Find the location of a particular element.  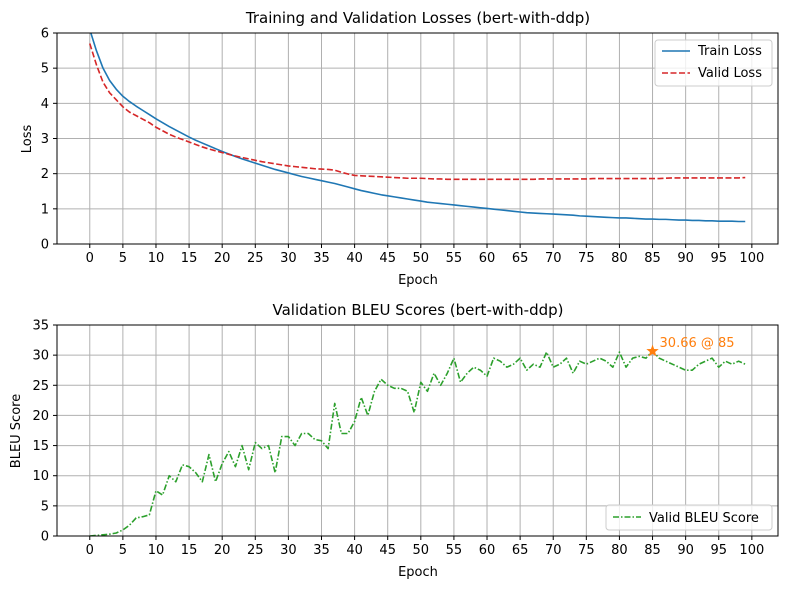

y-tick-label: 35 is located at coordinates (40, 326).